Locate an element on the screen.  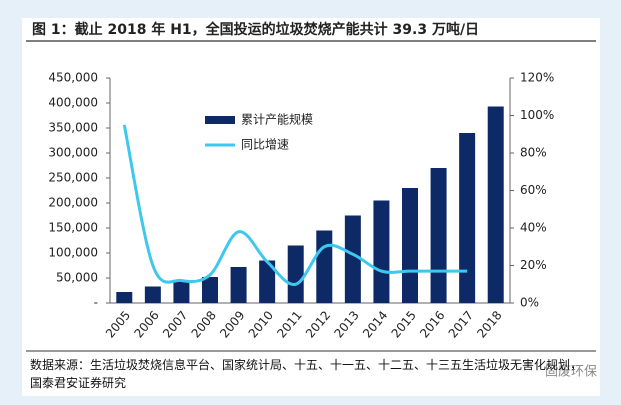
y2-tick-label: 80% is located at coordinates (533, 153).